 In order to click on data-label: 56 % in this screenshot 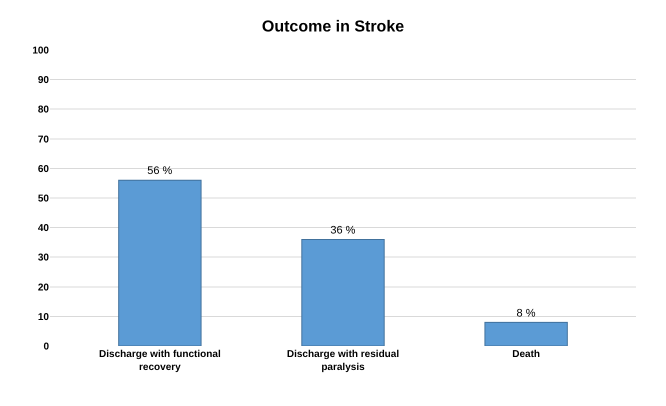, I will do `click(160, 171)`.